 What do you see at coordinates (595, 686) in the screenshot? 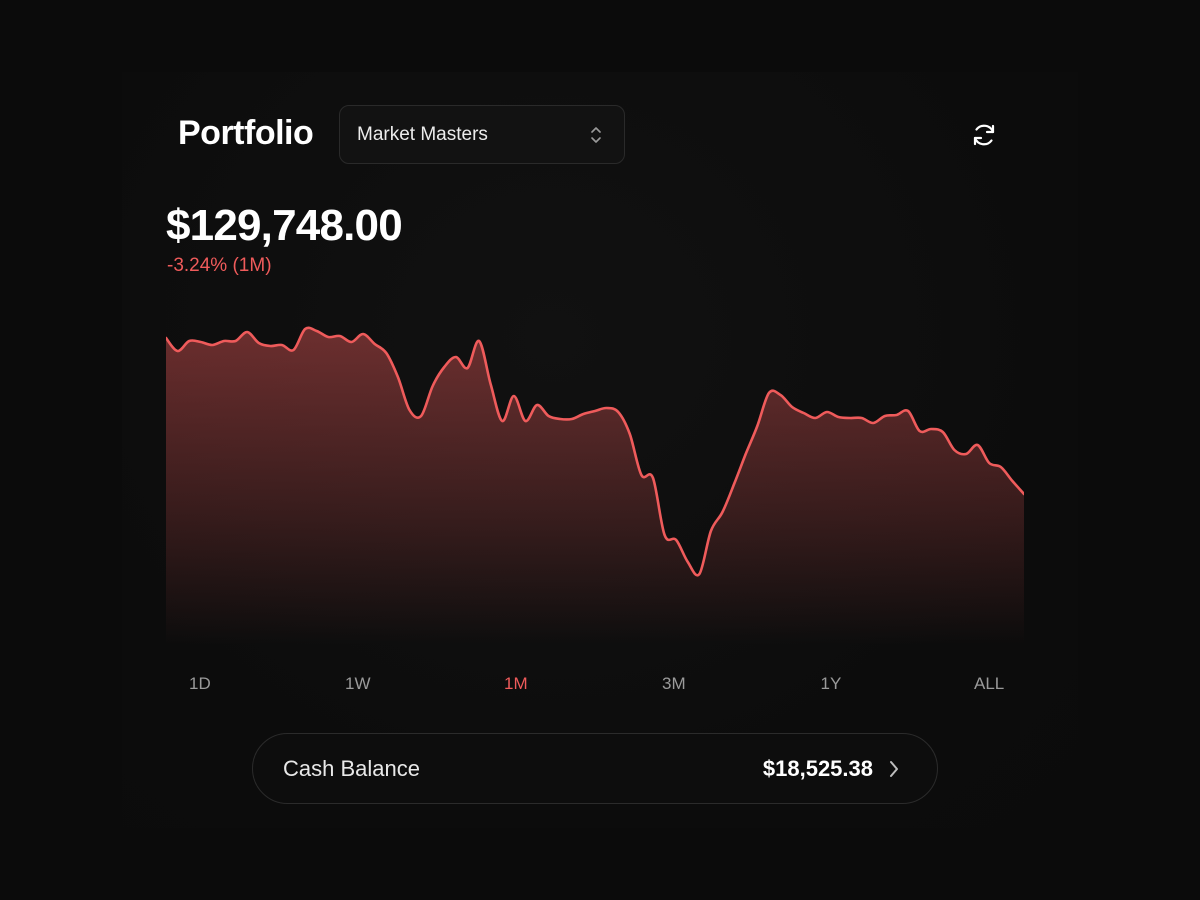
I see `time-range-selector: 1D 1W 1M 3M 1Y ALL` at bounding box center [595, 686].